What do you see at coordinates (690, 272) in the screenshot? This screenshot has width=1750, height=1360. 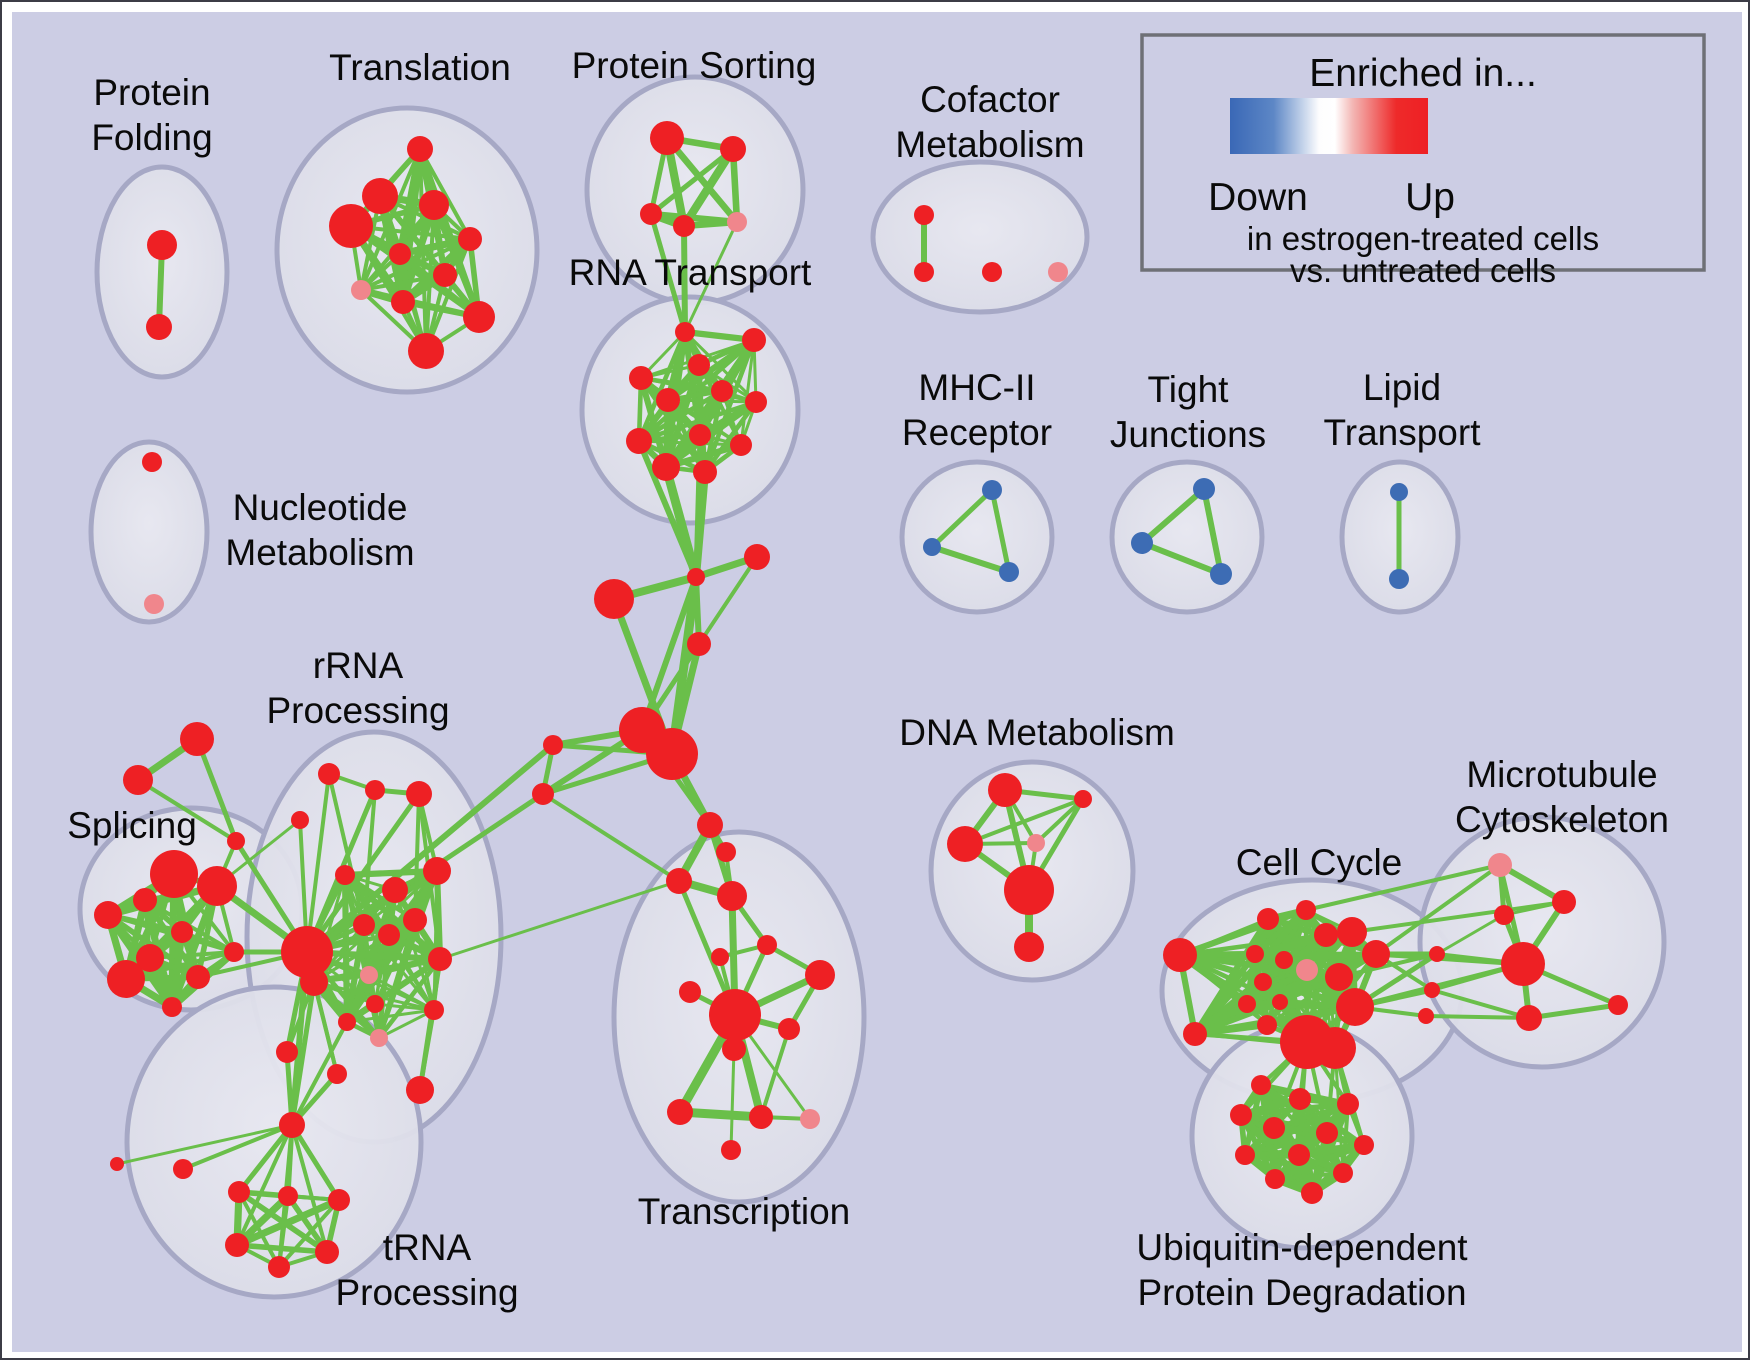 I see `cluster-label-rna-transport: RNA Transport` at bounding box center [690, 272].